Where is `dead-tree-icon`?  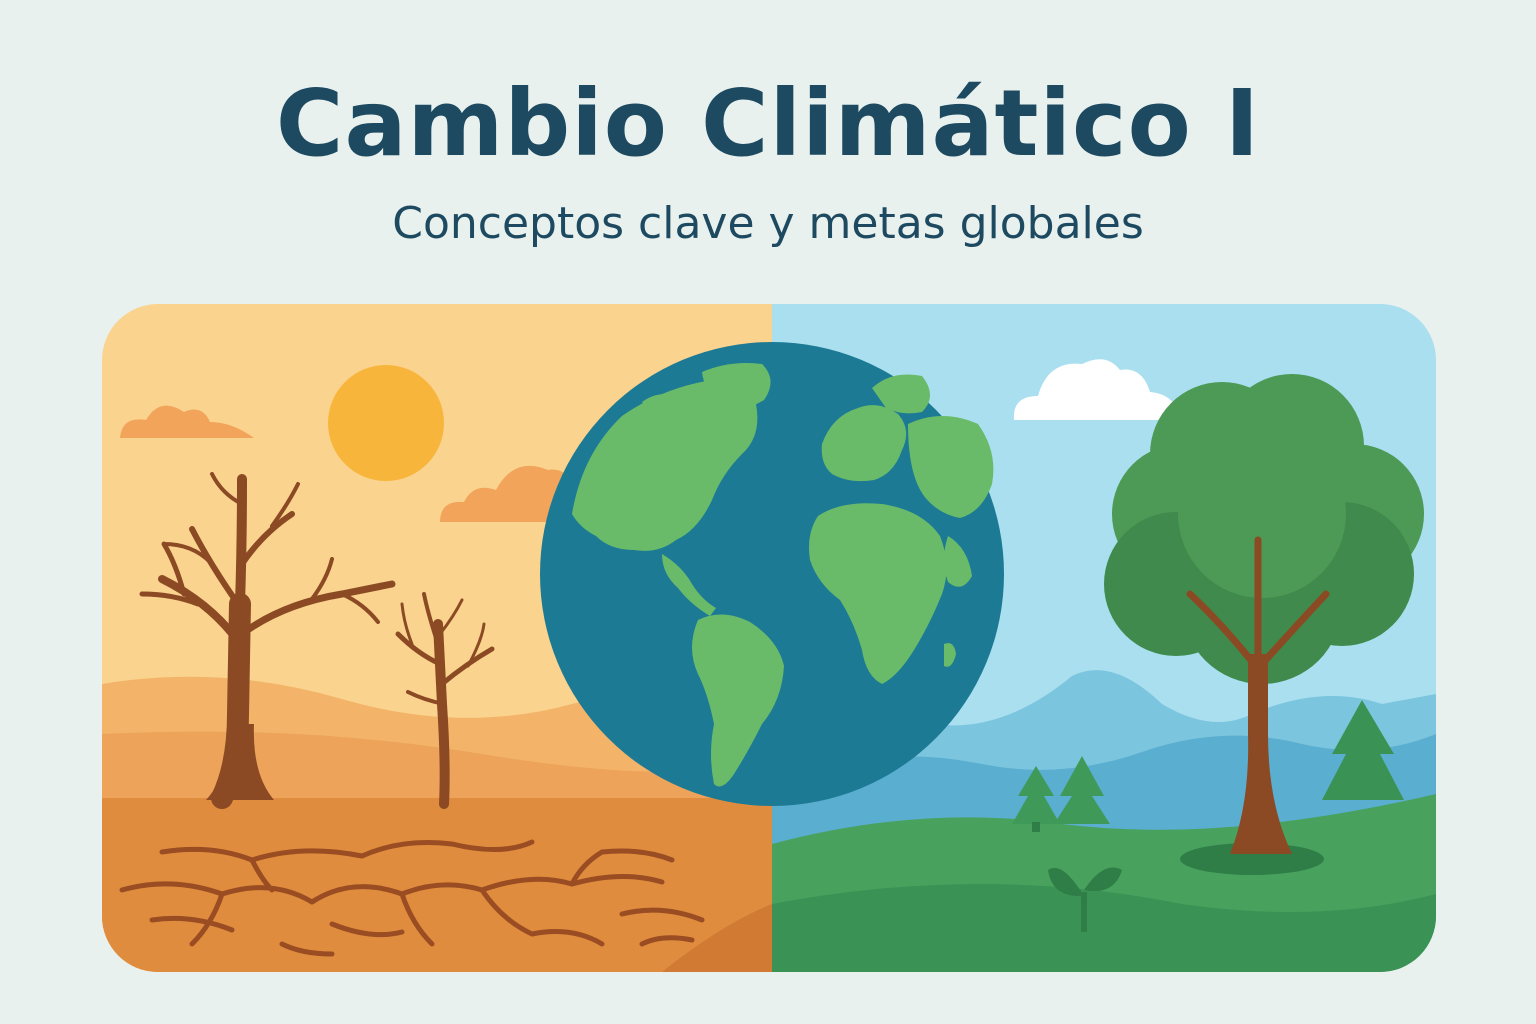 dead-tree-icon is located at coordinates (445, 700).